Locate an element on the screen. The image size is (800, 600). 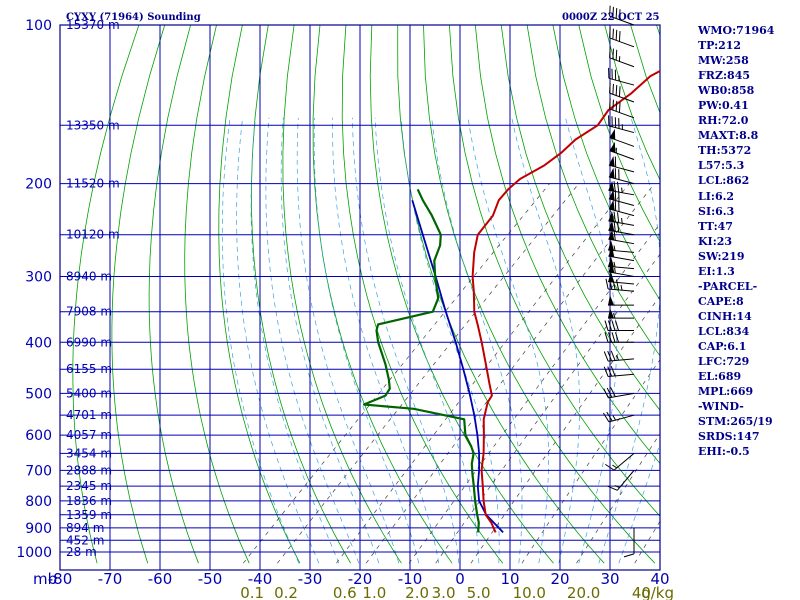
sounding-index-item: L57:5.3 is located at coordinates (721, 166).